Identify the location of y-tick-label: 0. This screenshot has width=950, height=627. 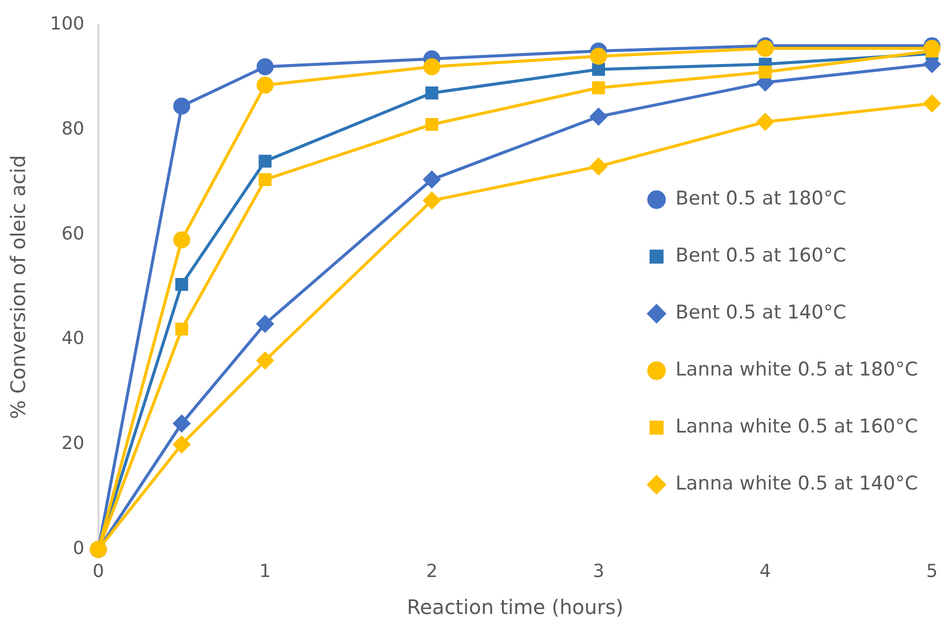
(78, 549).